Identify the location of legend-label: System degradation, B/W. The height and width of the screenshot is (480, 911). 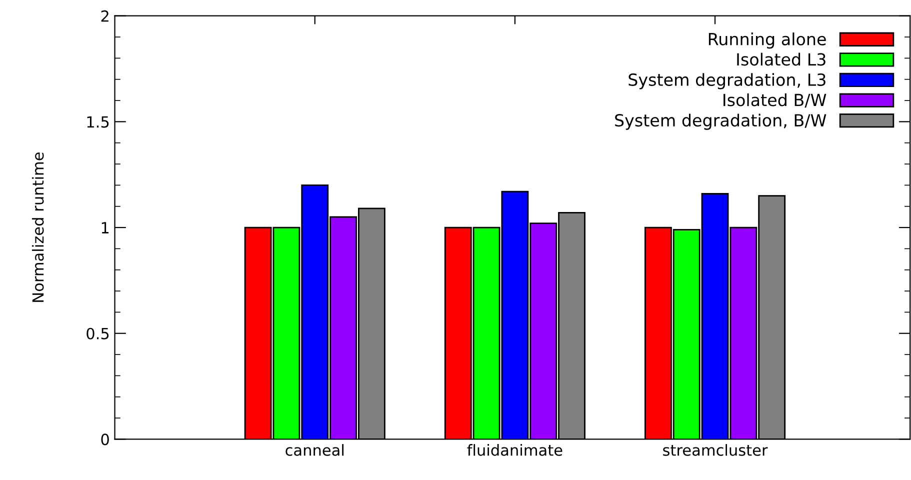
(720, 122).